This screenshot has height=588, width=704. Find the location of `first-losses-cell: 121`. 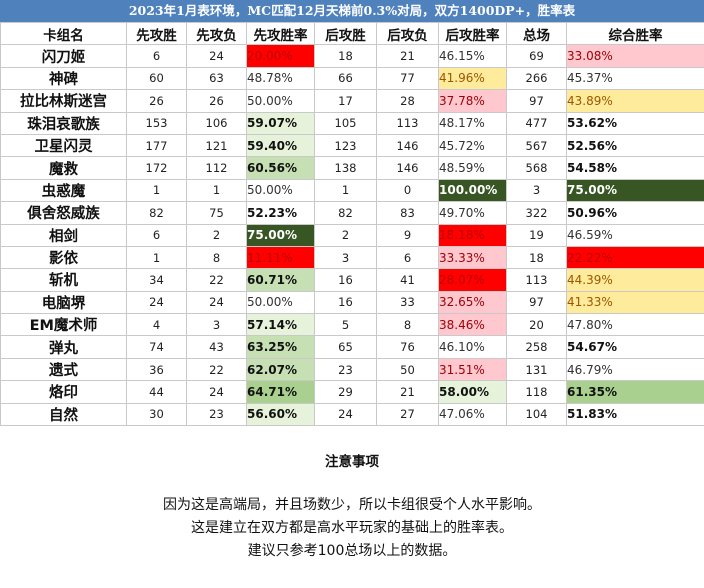

first-losses-cell: 121 is located at coordinates (216, 145).